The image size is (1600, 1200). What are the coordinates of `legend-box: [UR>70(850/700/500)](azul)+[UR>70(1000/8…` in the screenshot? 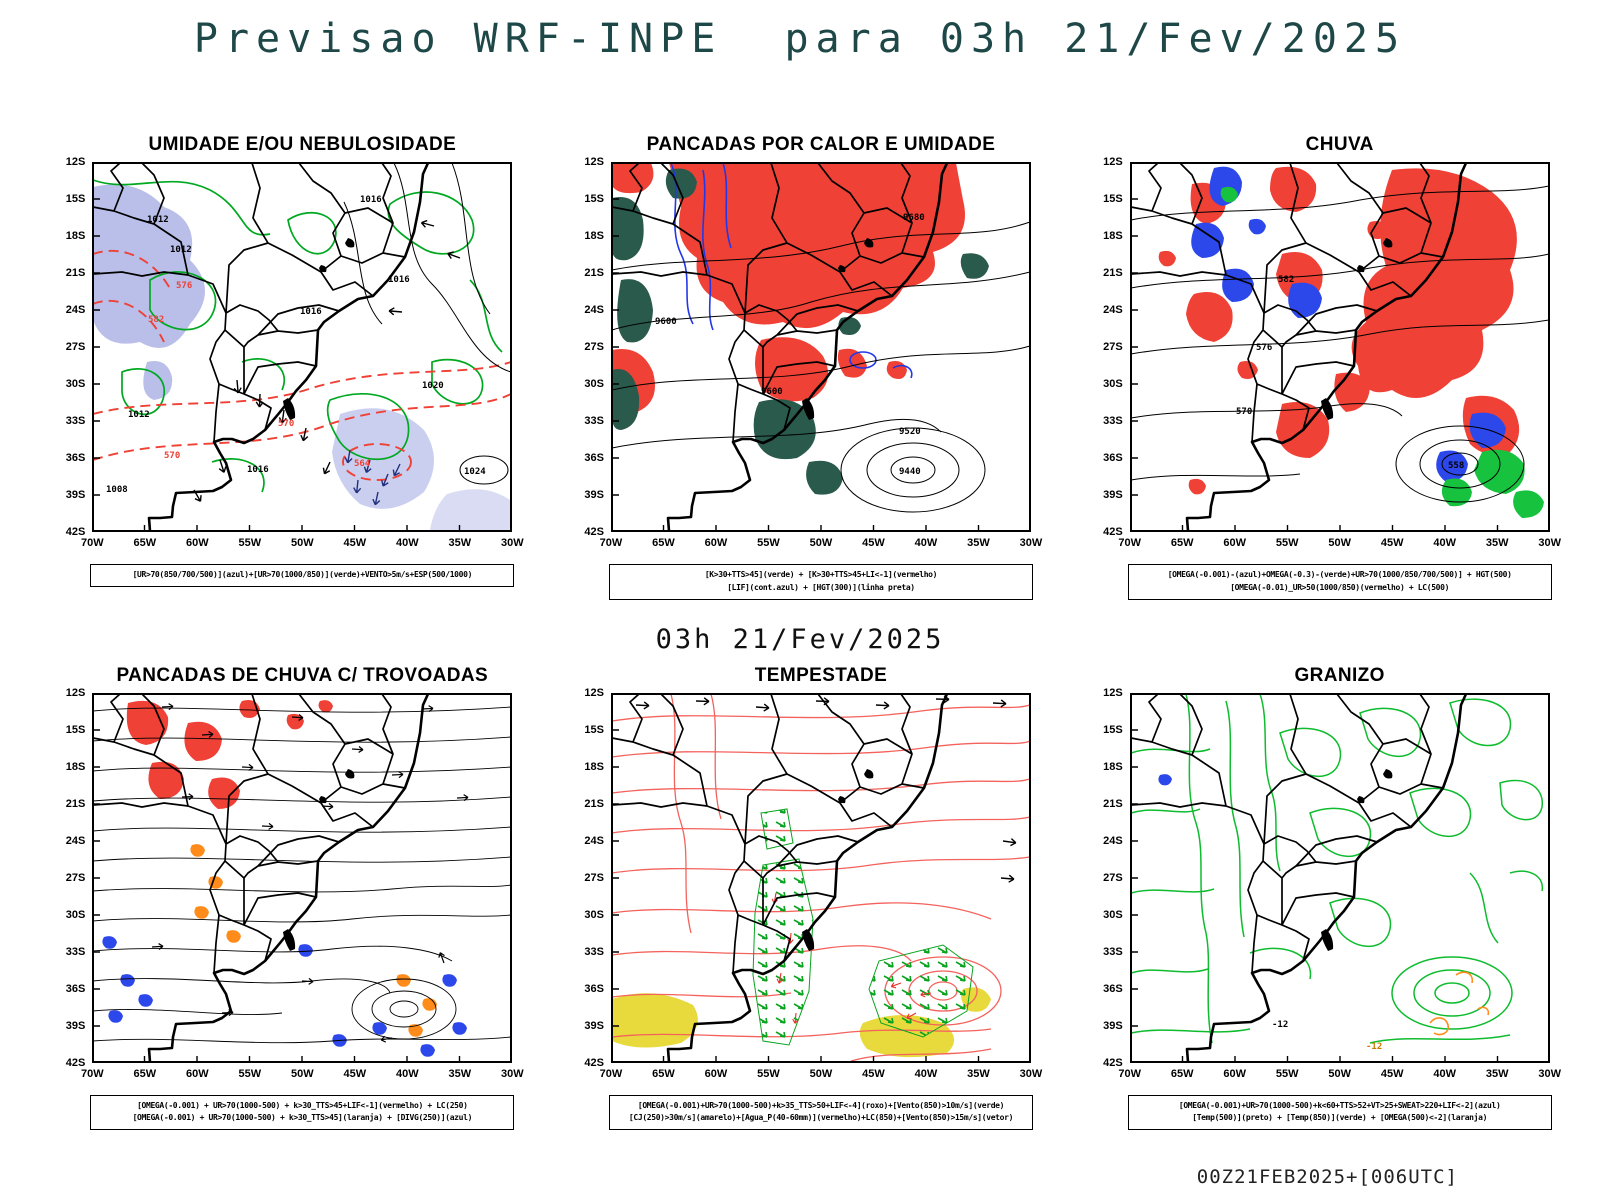 It's located at (302, 575).